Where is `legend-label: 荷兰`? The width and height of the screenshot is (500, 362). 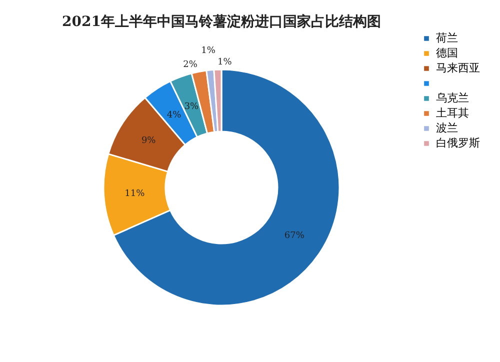 legend-label: 荷兰 is located at coordinates (447, 38).